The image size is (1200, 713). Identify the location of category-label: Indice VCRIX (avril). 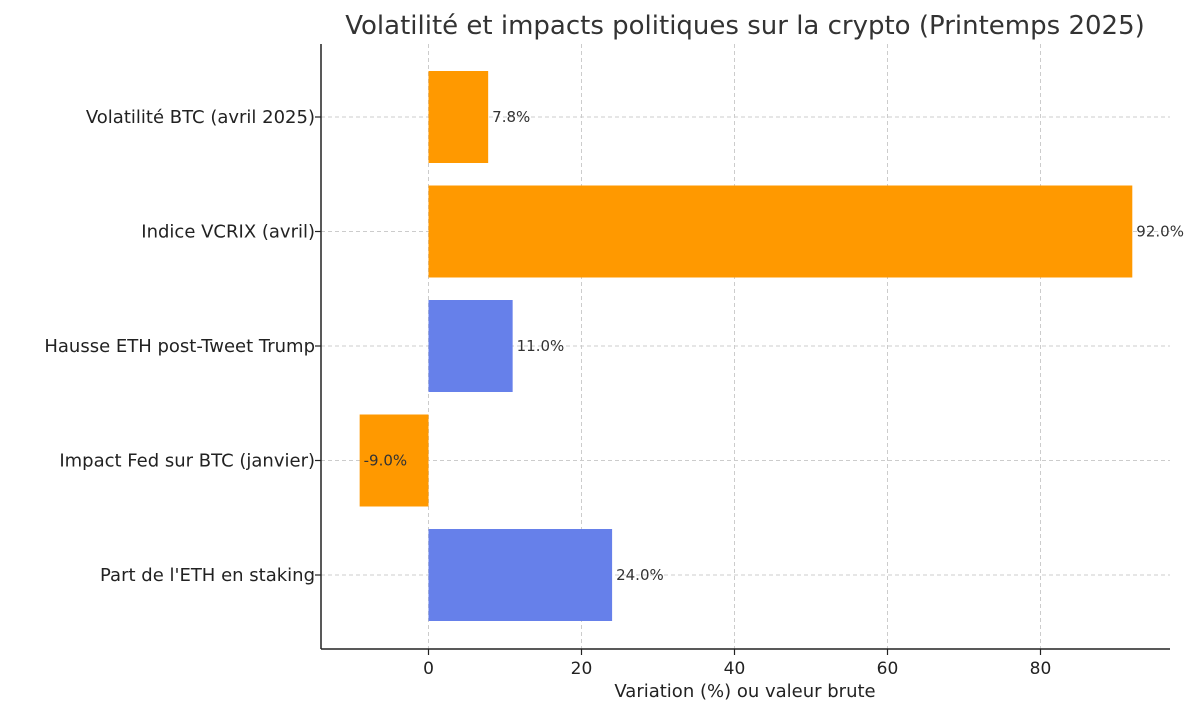
(228, 232).